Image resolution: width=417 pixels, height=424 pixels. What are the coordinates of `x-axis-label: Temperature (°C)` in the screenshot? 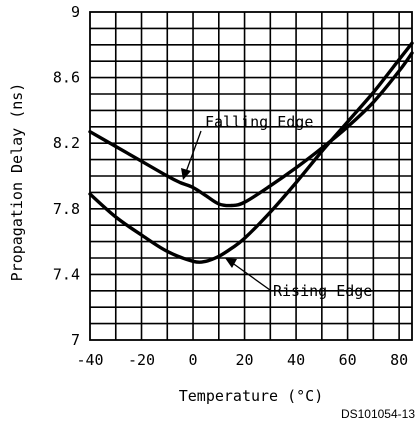 It's located at (251, 396).